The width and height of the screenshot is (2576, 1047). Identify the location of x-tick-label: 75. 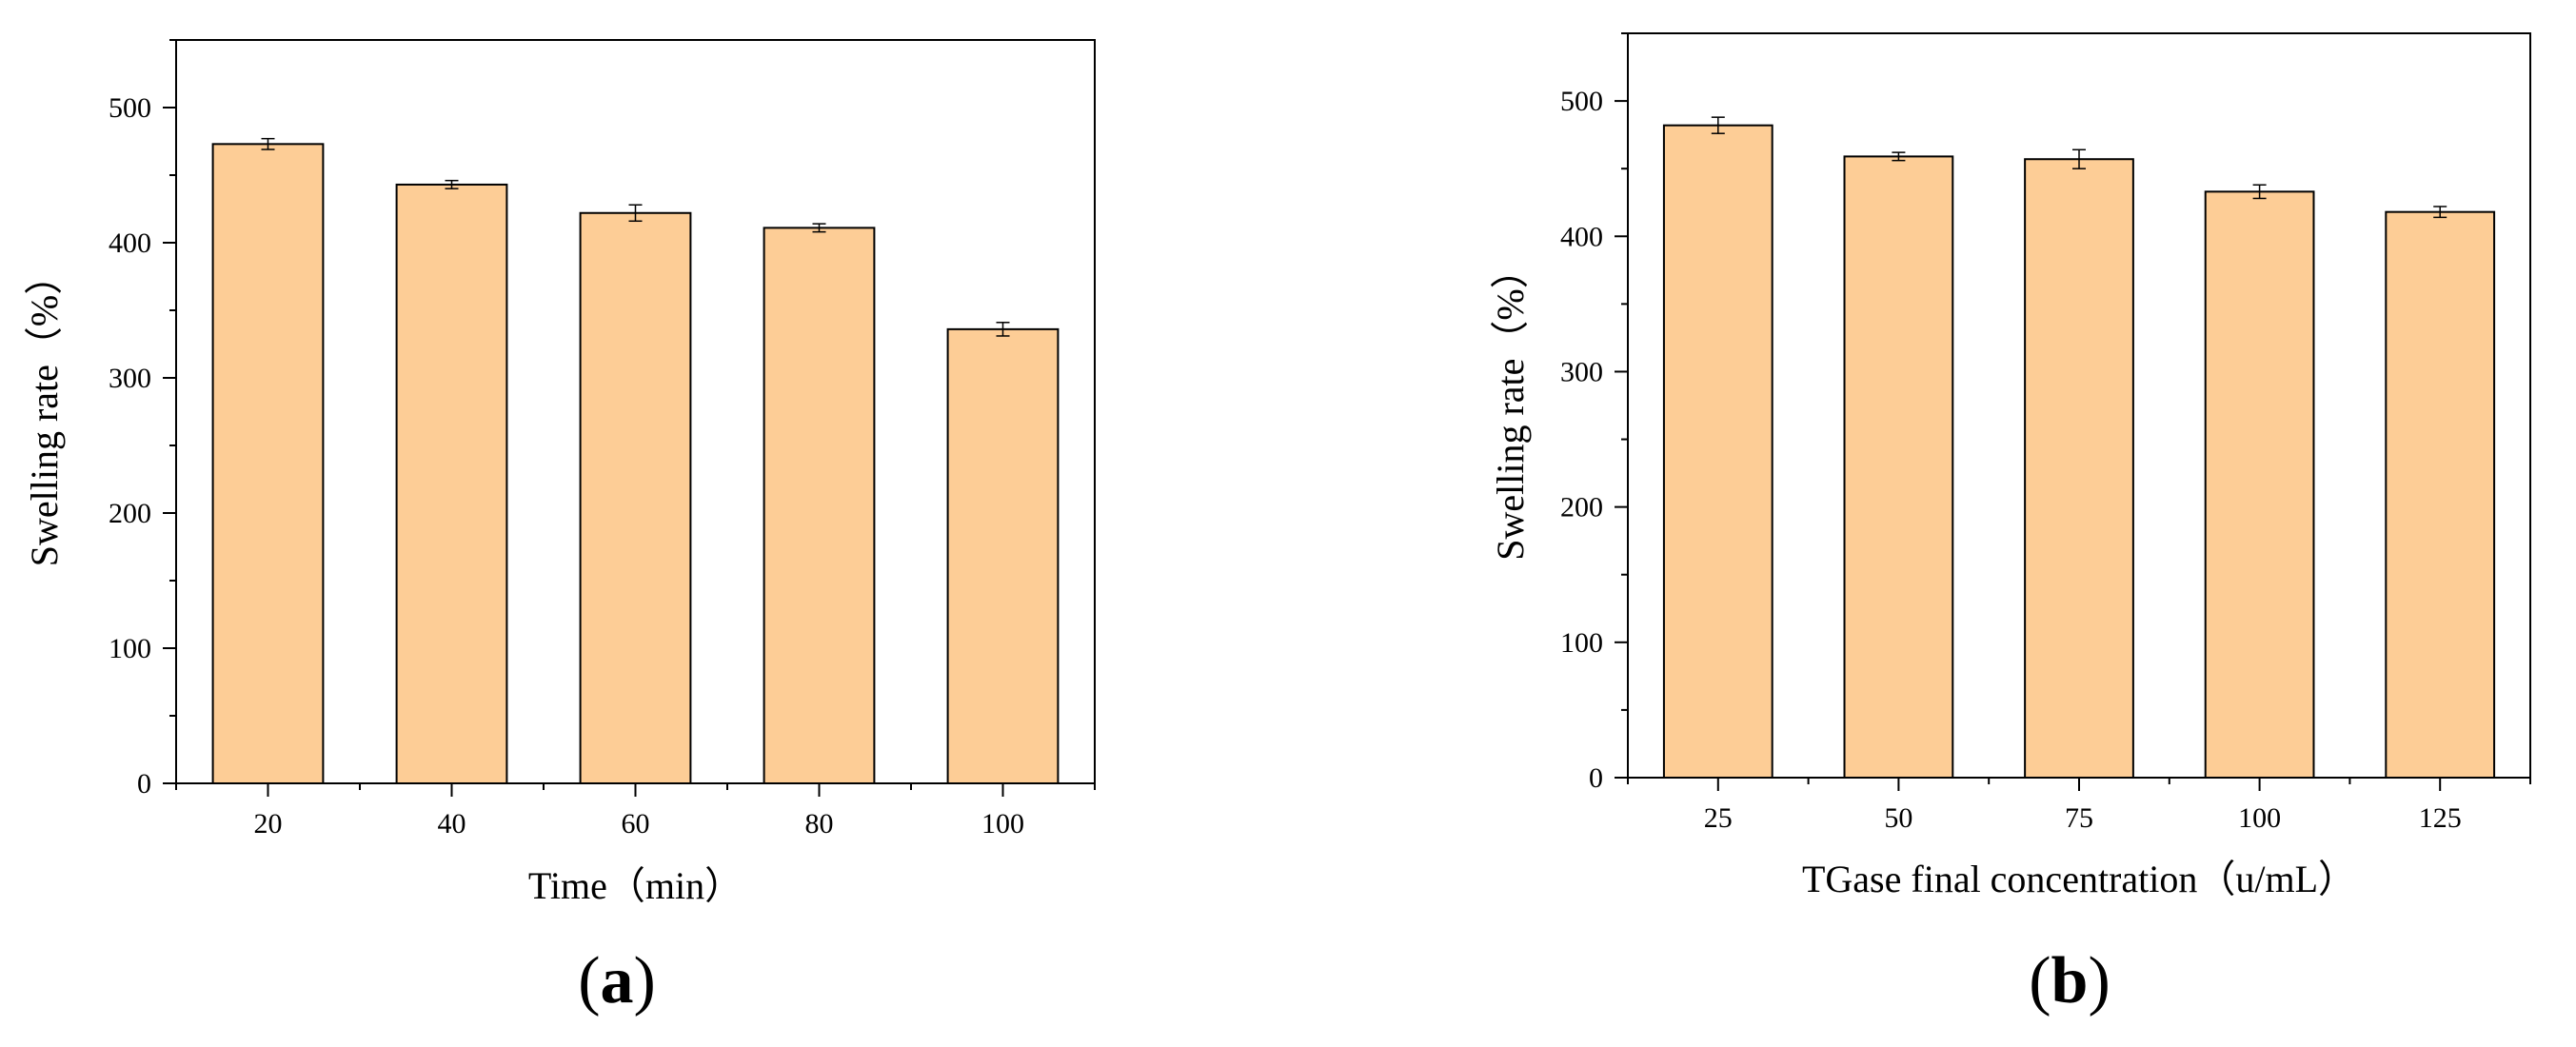
(2079, 818).